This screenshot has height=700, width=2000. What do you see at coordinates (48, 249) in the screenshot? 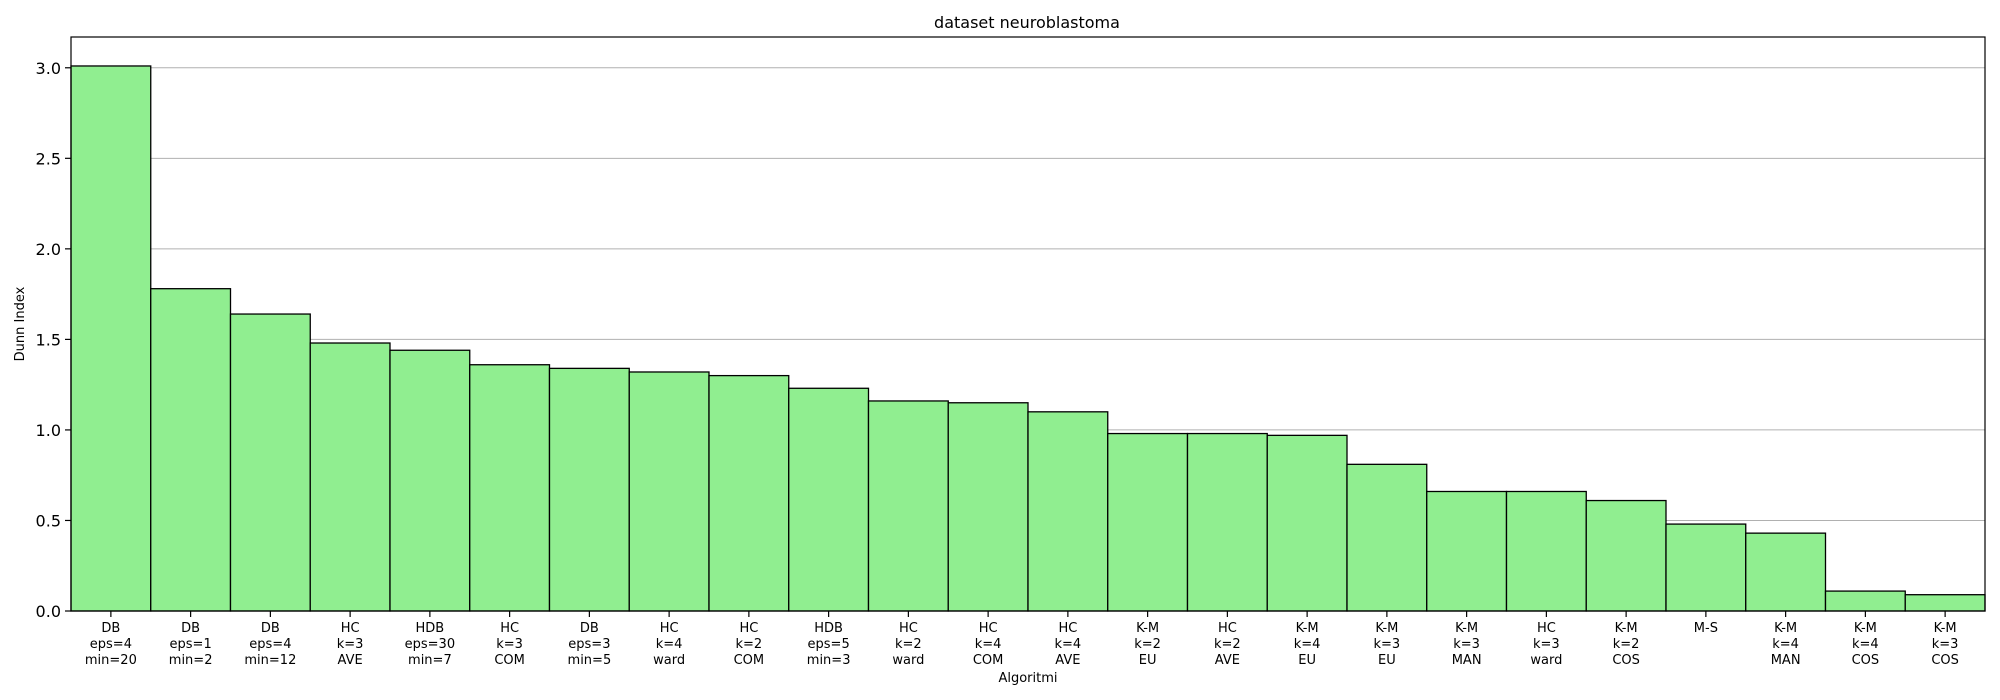
I see `y-tick-label: 2.0` at bounding box center [48, 249].